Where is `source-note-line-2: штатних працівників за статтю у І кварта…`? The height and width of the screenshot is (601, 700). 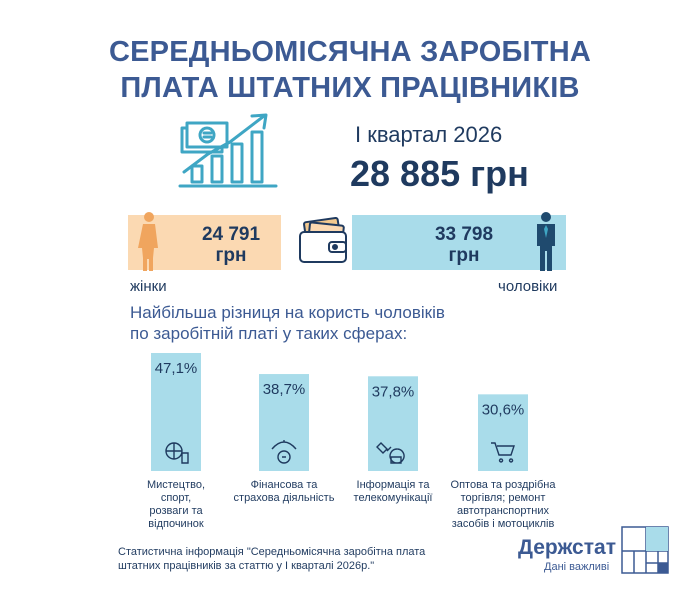 source-note-line-2: штатних працівників за статтю у І кварта… is located at coordinates (246, 566).